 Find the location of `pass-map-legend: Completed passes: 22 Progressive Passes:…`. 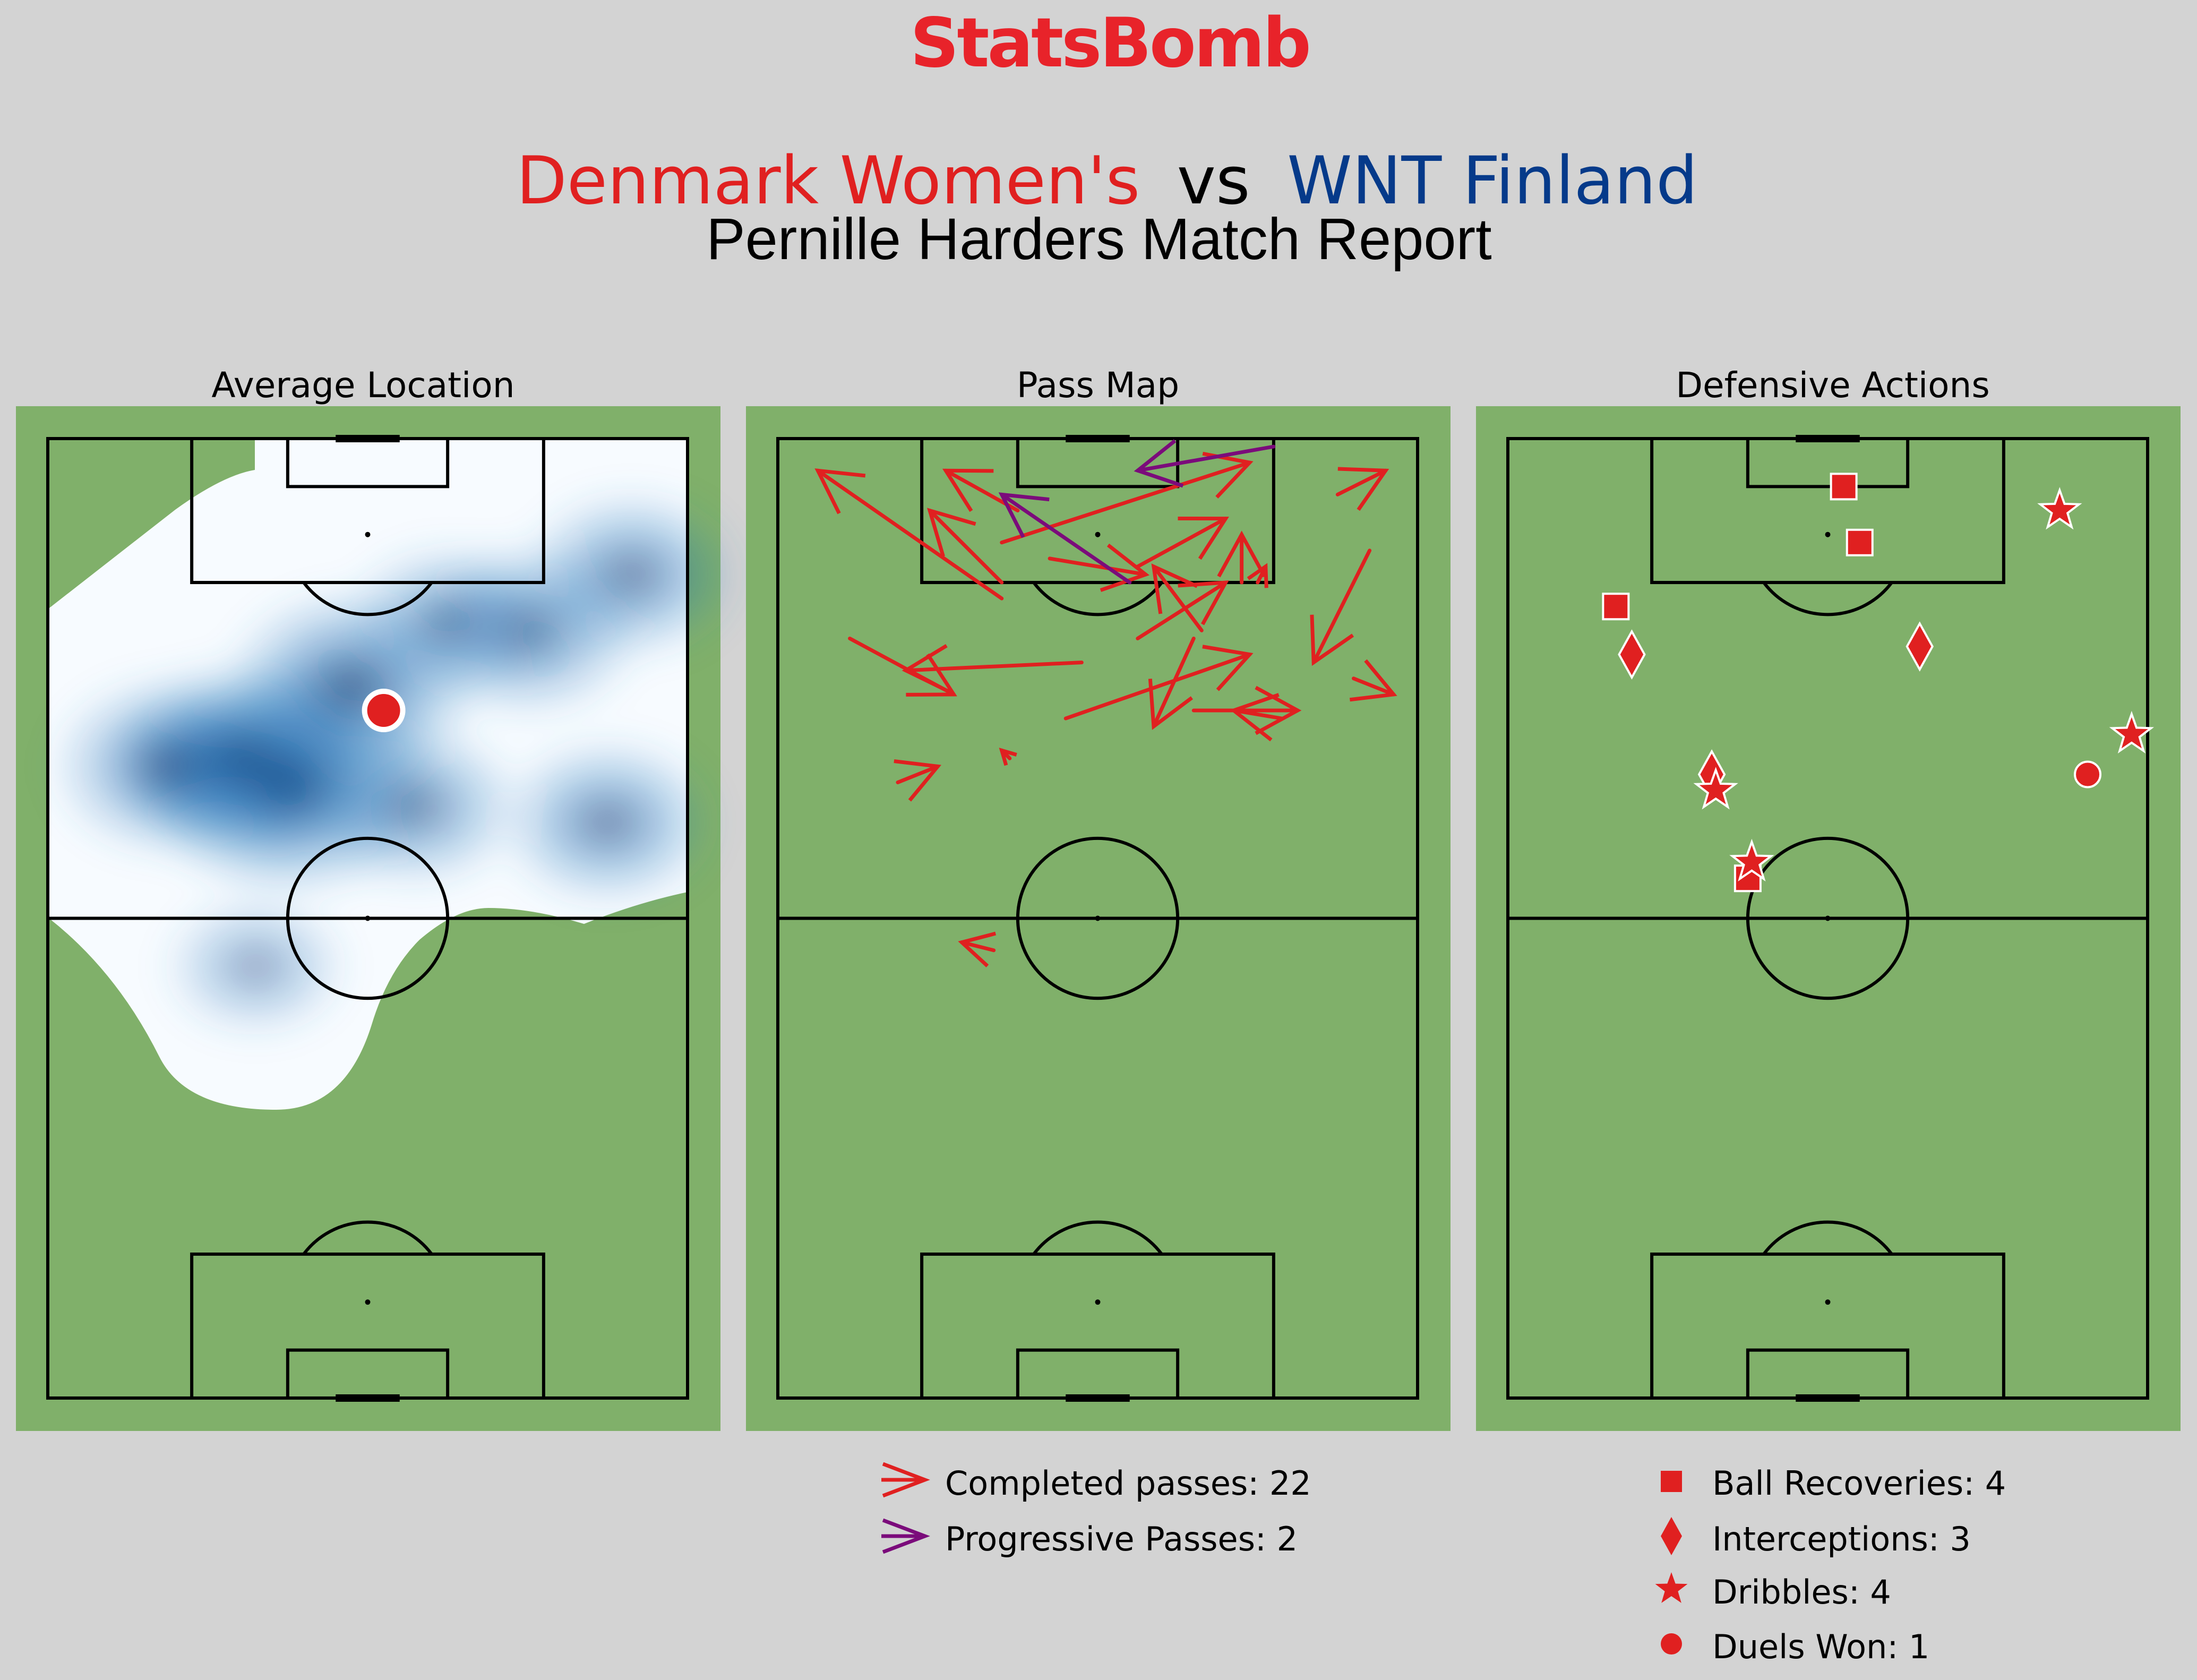

pass-map-legend: Completed passes: 22 Progressive Passes:… is located at coordinates (1096, 1510).